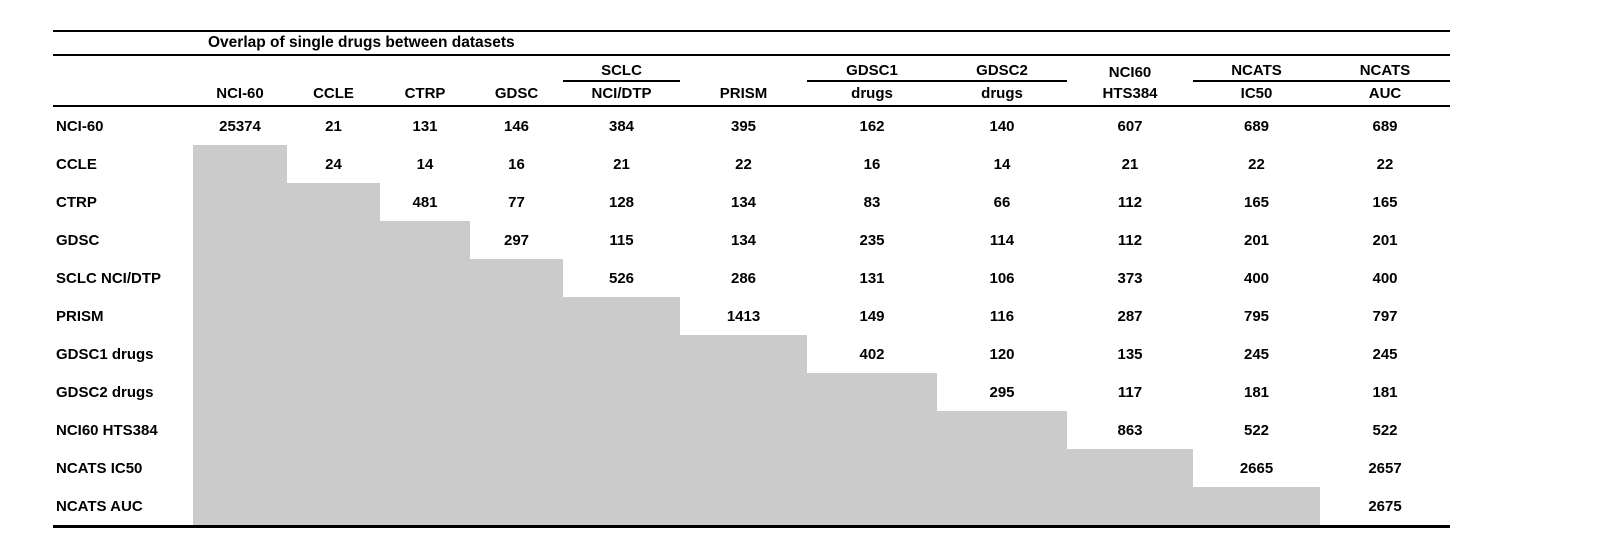 This screenshot has width=1616, height=559. What do you see at coordinates (516, 202) in the screenshot?
I see `matrix-cell: 77` at bounding box center [516, 202].